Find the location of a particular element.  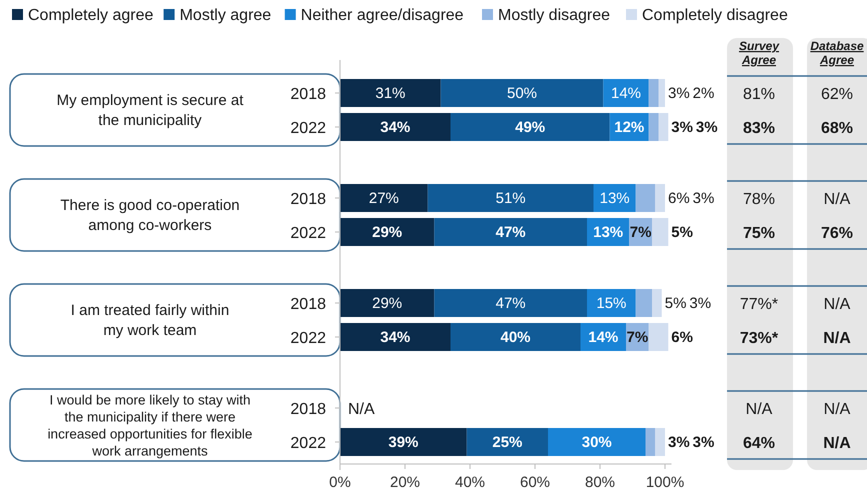

data-label: 12% is located at coordinates (629, 127).